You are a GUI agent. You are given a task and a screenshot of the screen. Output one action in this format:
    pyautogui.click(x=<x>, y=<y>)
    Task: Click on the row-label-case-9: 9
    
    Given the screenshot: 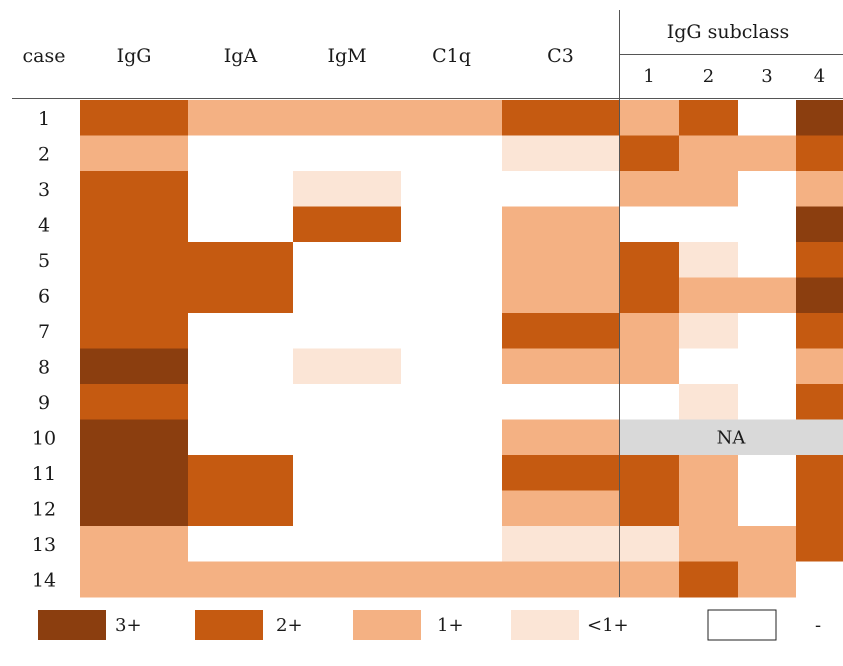 What is the action you would take?
    pyautogui.click(x=44, y=403)
    